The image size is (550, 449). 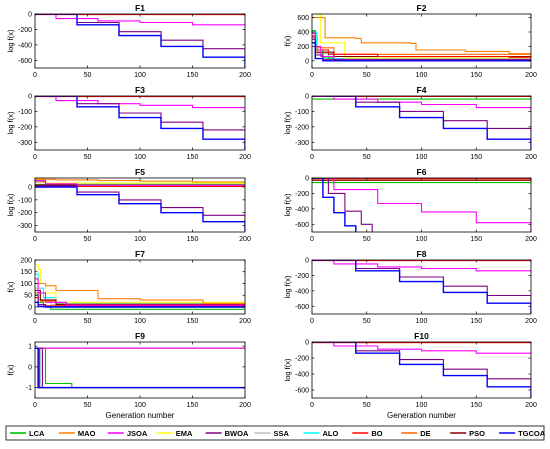 I want to click on series-line-bwoa, so click(x=342, y=205).